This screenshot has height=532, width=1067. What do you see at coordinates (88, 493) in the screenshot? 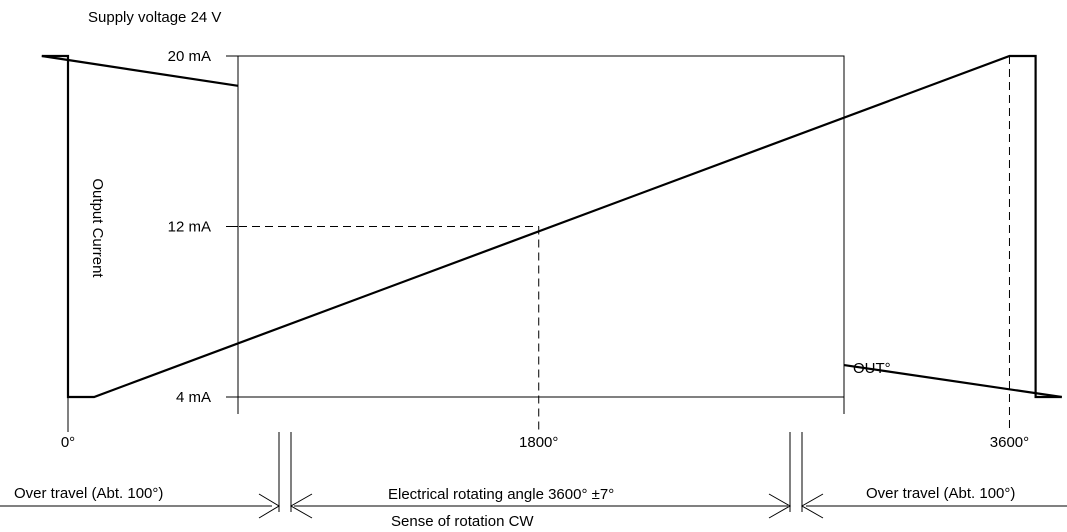
I see `over-travel-left-label: Over travel (Abt. 100°)` at bounding box center [88, 493].